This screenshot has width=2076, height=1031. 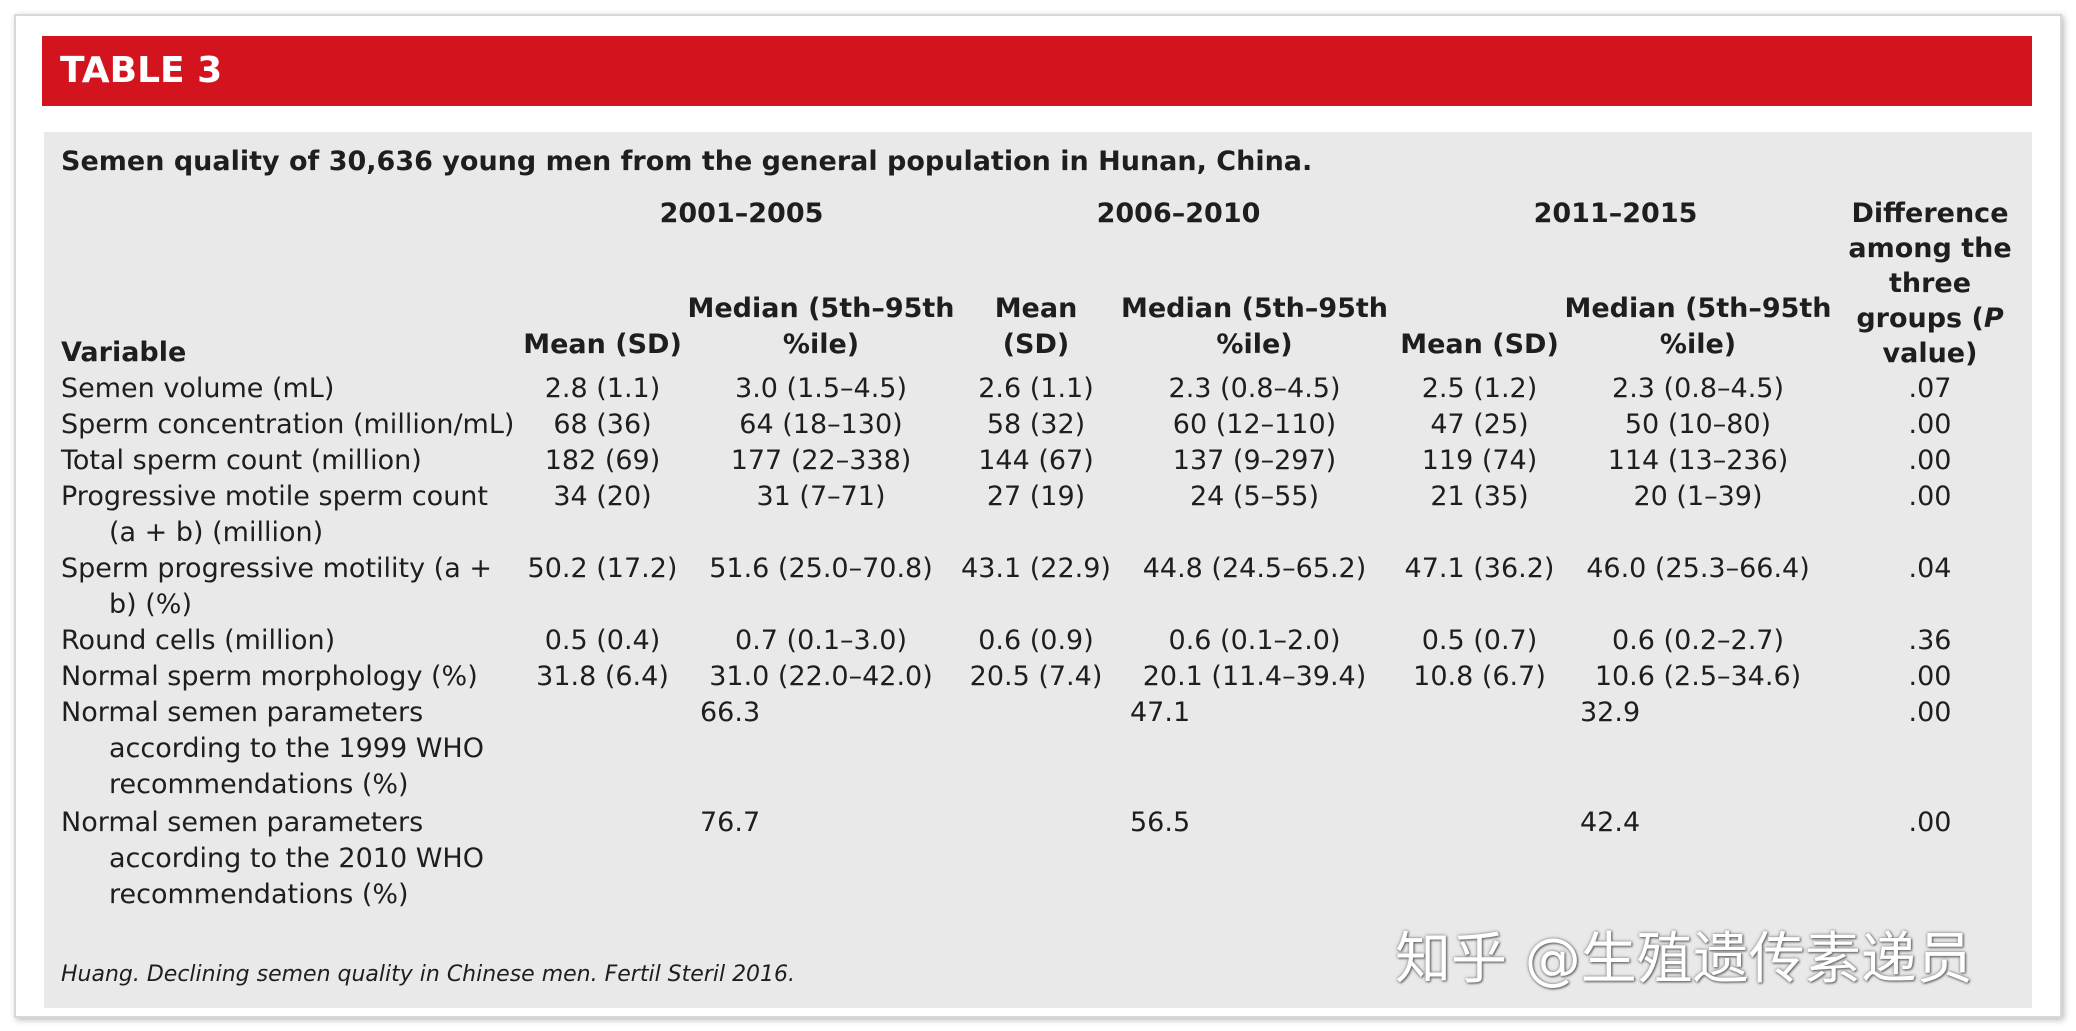 I want to click on value-cell: 31.0 (22.0–42.0), so click(x=821, y=676).